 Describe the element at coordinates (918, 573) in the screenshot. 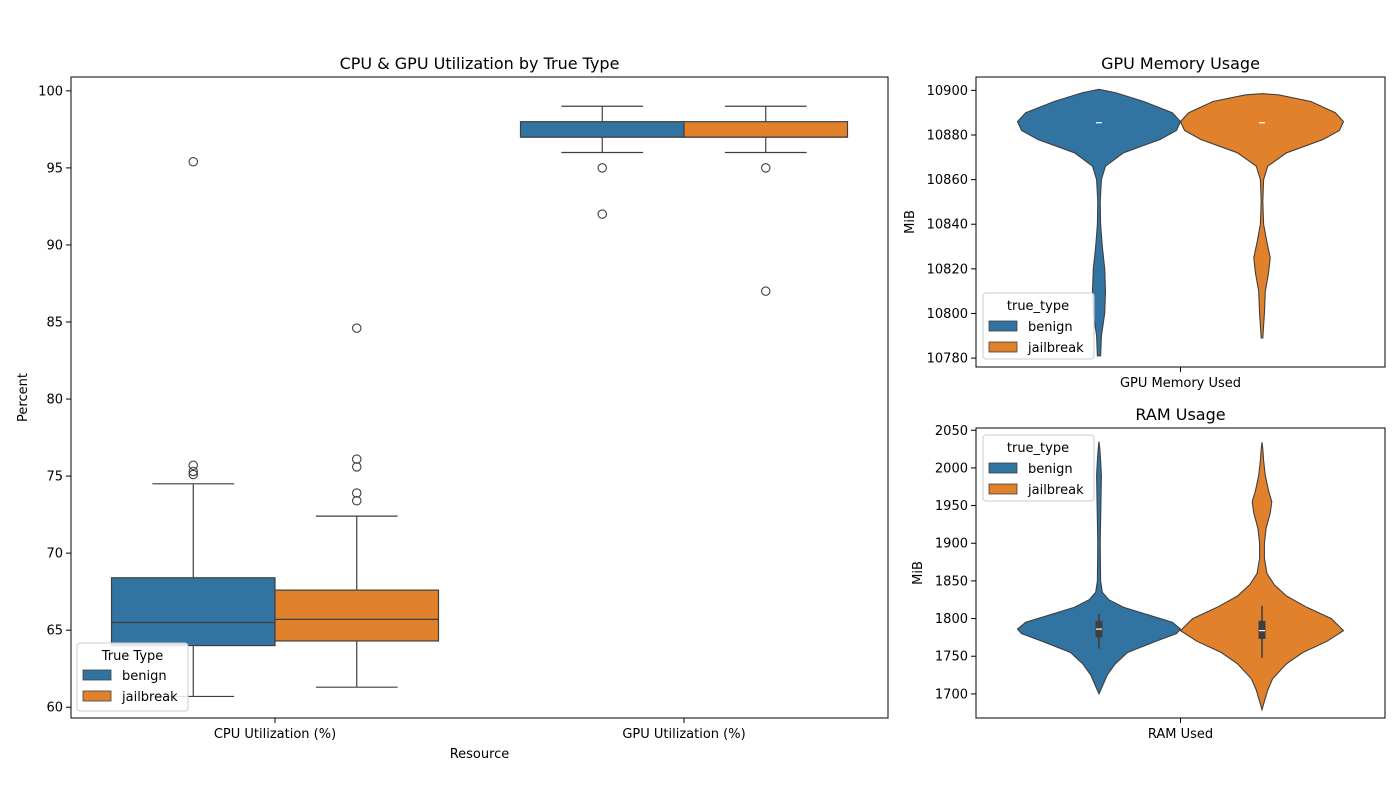

I see `panel3-ylabel: MiB` at that location.